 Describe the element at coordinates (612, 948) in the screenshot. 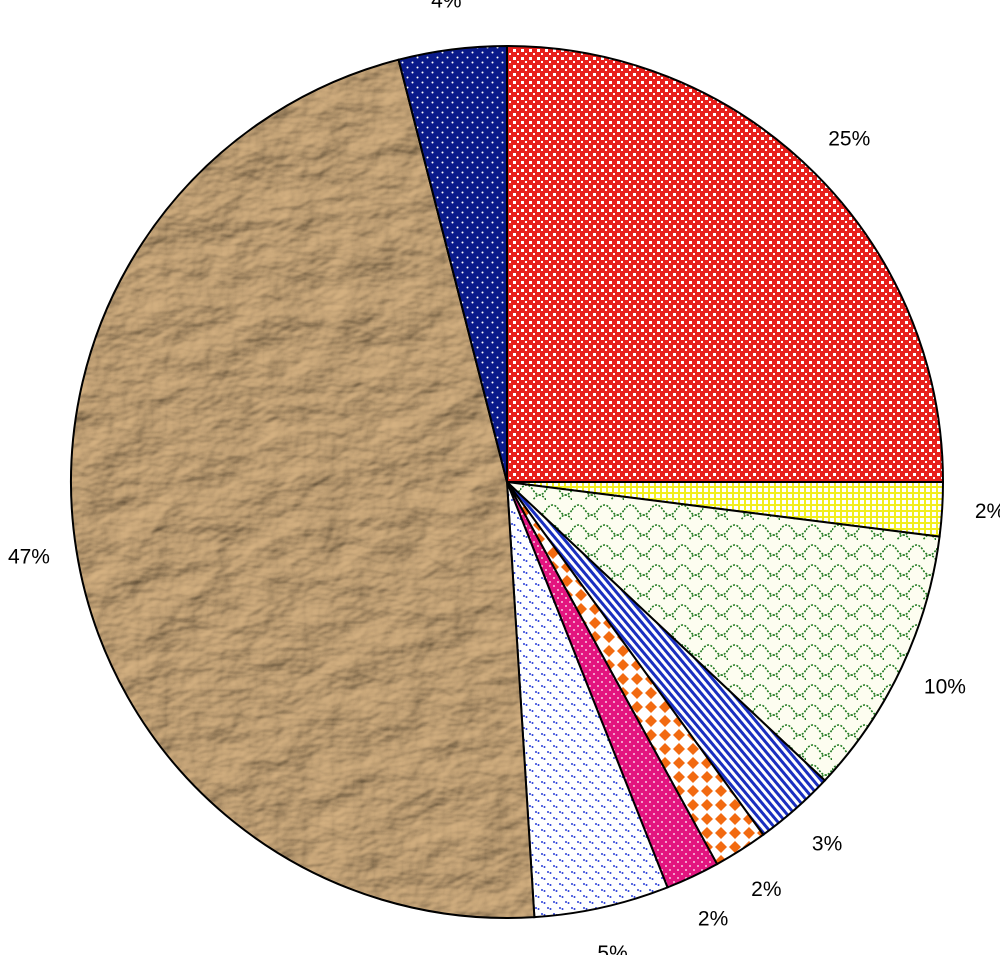

I see `pie-slice-label-6: 5%` at that location.